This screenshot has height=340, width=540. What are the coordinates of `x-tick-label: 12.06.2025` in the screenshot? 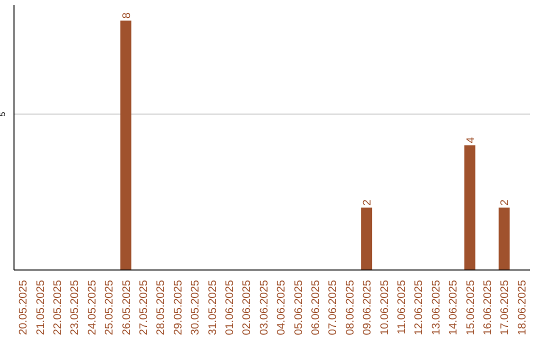 It's located at (419, 308).